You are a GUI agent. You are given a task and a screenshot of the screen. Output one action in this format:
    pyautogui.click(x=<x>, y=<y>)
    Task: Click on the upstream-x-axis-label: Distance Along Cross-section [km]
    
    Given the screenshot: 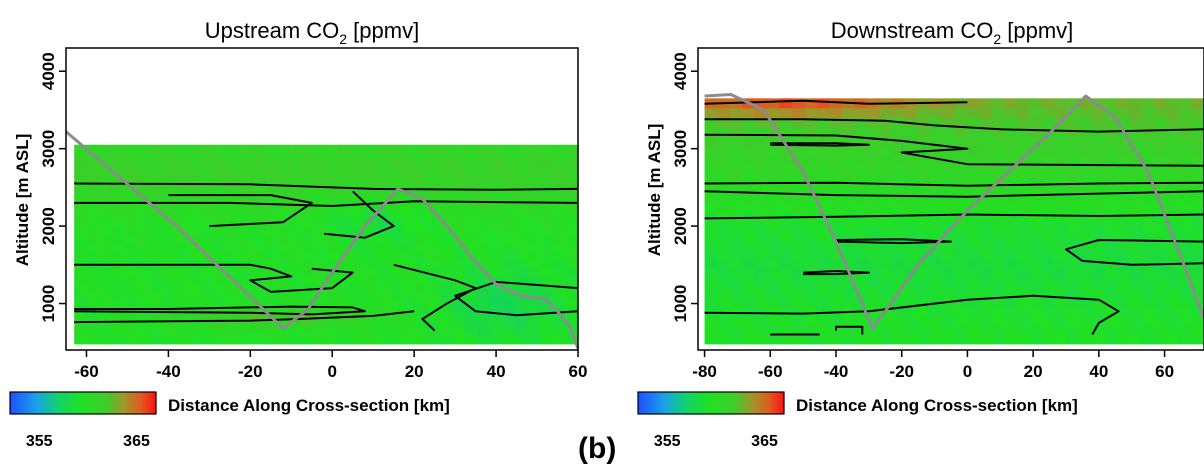 What is the action you would take?
    pyautogui.click(x=309, y=405)
    